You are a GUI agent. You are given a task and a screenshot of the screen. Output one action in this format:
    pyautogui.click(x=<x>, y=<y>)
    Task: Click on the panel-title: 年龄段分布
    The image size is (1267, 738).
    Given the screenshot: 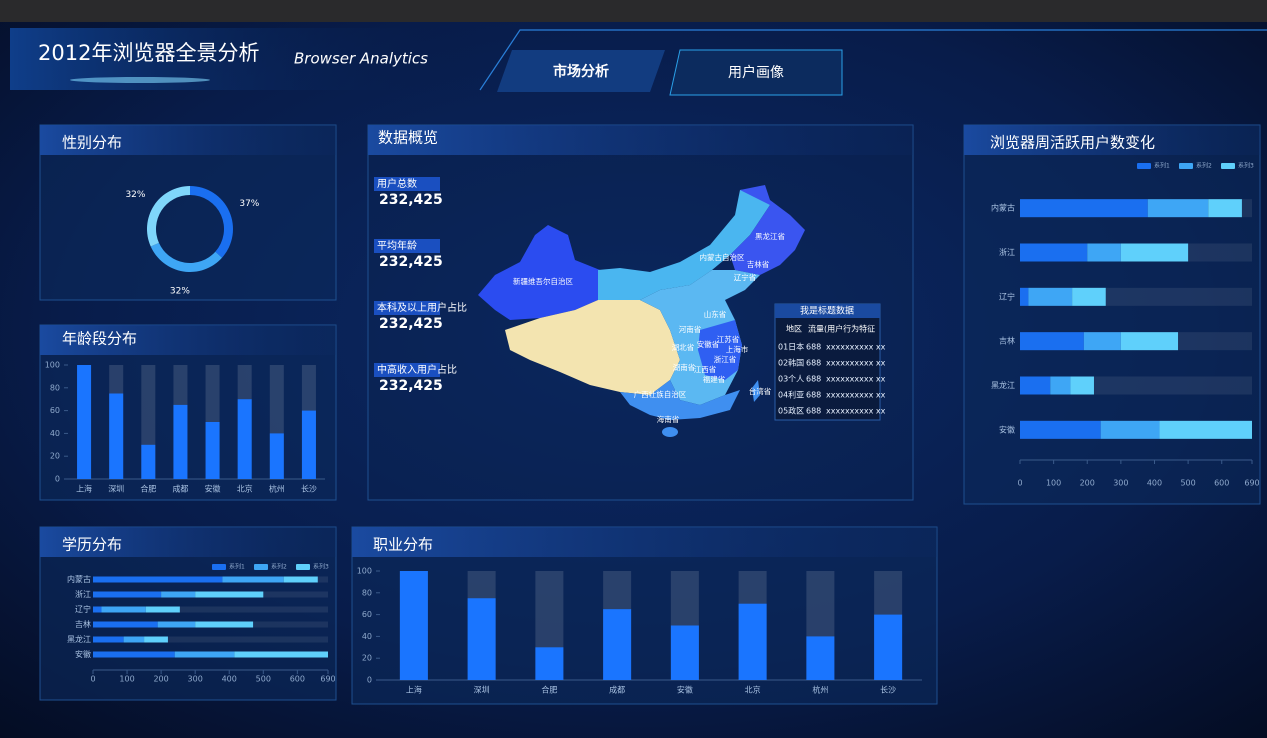 What is the action you would take?
    pyautogui.click(x=99, y=339)
    